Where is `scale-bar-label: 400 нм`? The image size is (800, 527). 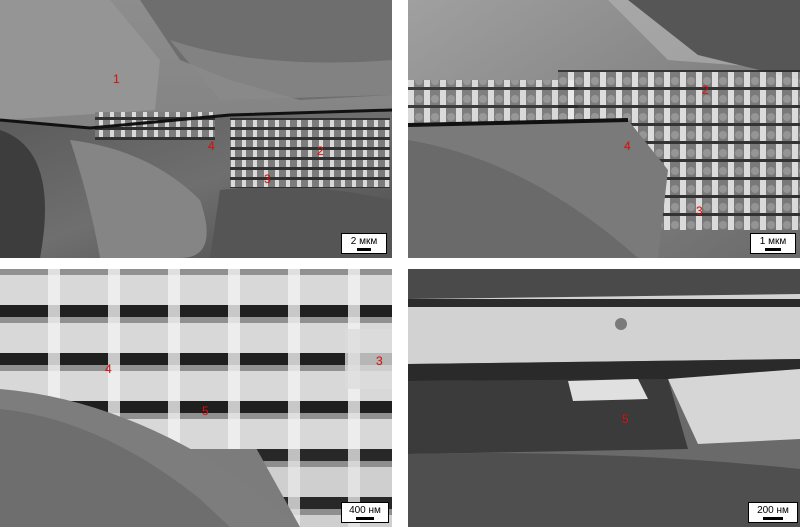
scale-bar-label: 400 нм is located at coordinates (365, 510).